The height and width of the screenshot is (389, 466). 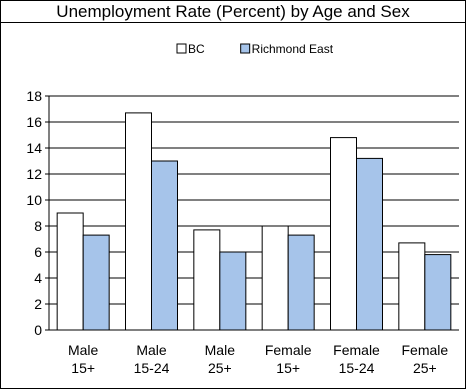 What do you see at coordinates (293, 49) in the screenshot?
I see `legend-label: Richmond East` at bounding box center [293, 49].